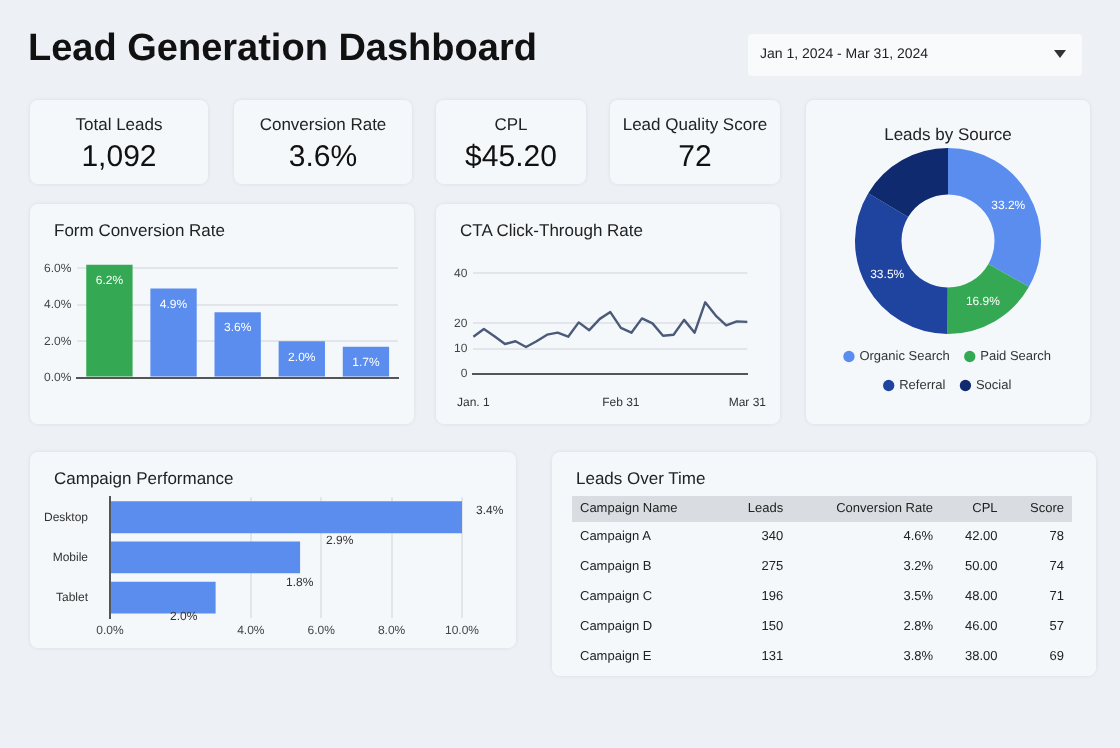  Describe the element at coordinates (641, 478) in the screenshot. I see `text: Leads Over Time` at that location.